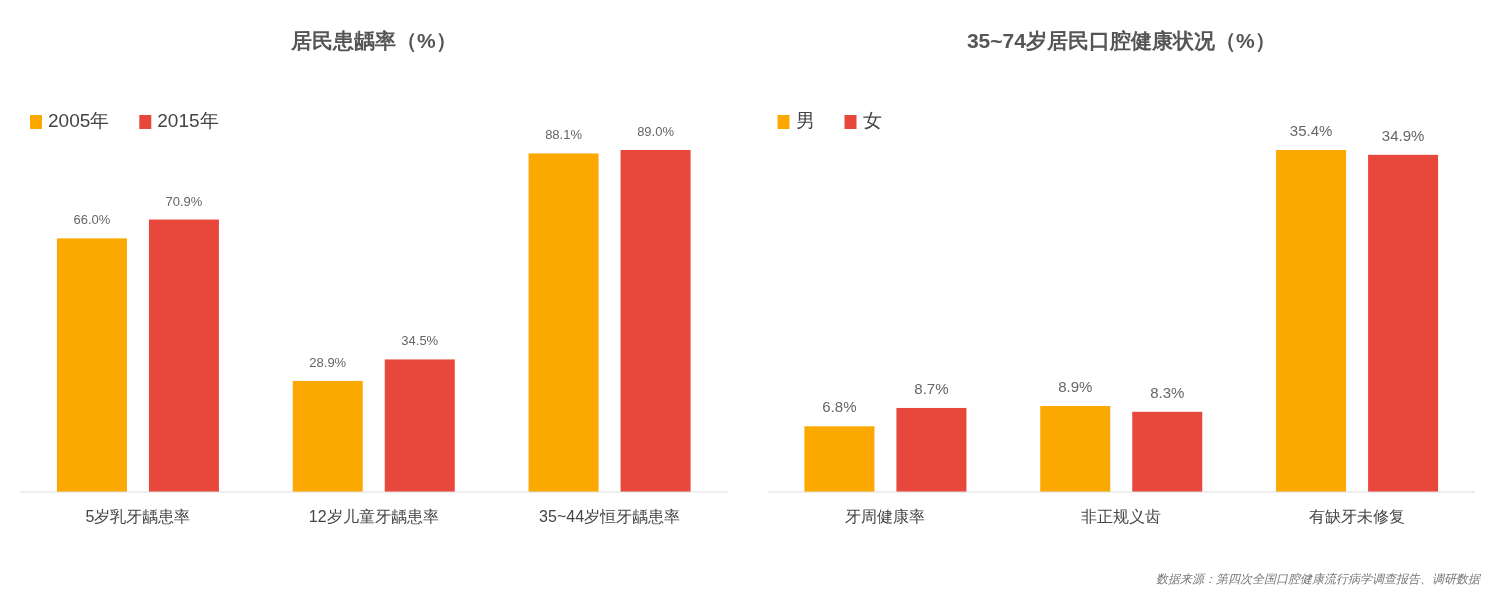 The width and height of the screenshot is (1495, 590). What do you see at coordinates (420, 341) in the screenshot?
I see `data-label: 34.5%` at bounding box center [420, 341].